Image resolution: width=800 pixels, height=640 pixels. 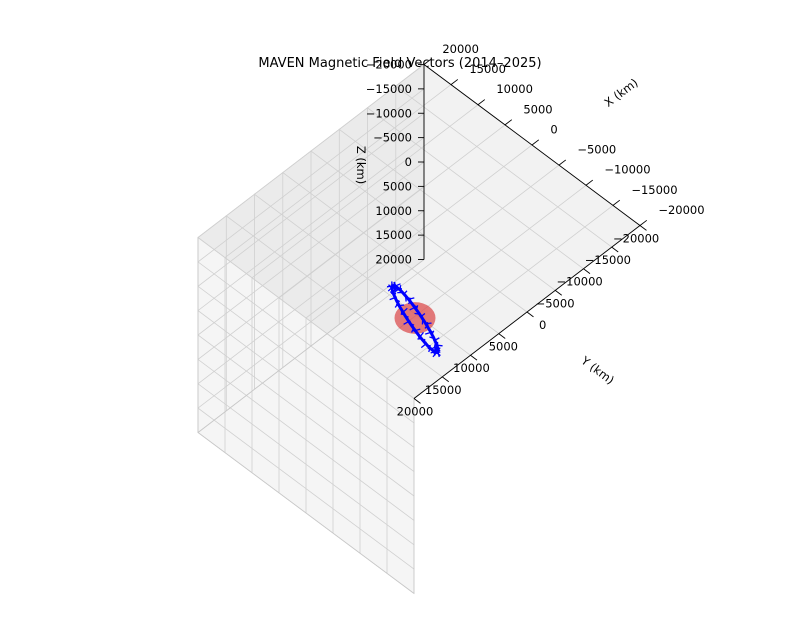 What do you see at coordinates (389, 89) in the screenshot?
I see `z-tick-label: −15000` at bounding box center [389, 89].